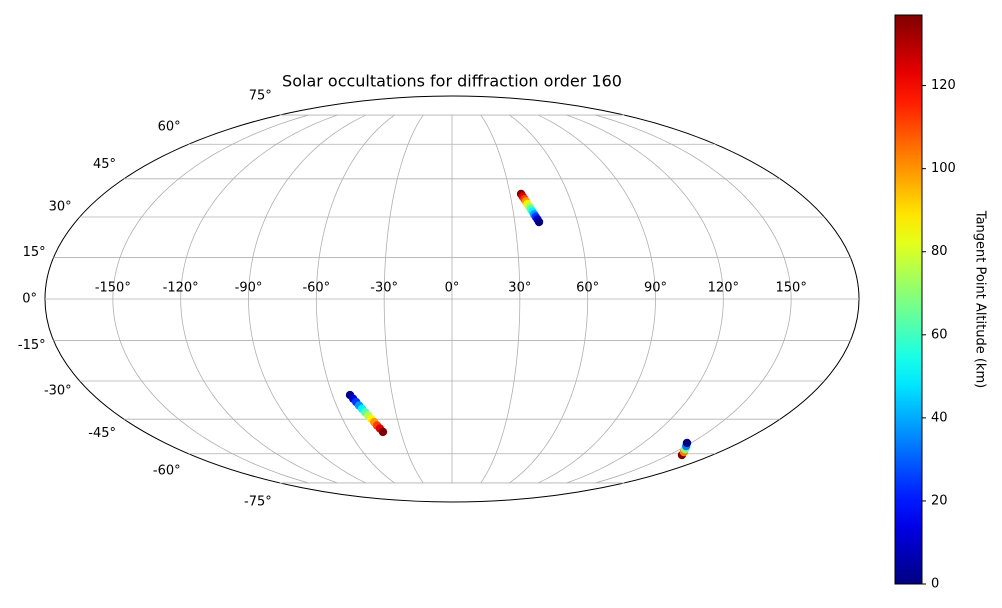  I want to click on y-tick-label: 60°, so click(169, 126).